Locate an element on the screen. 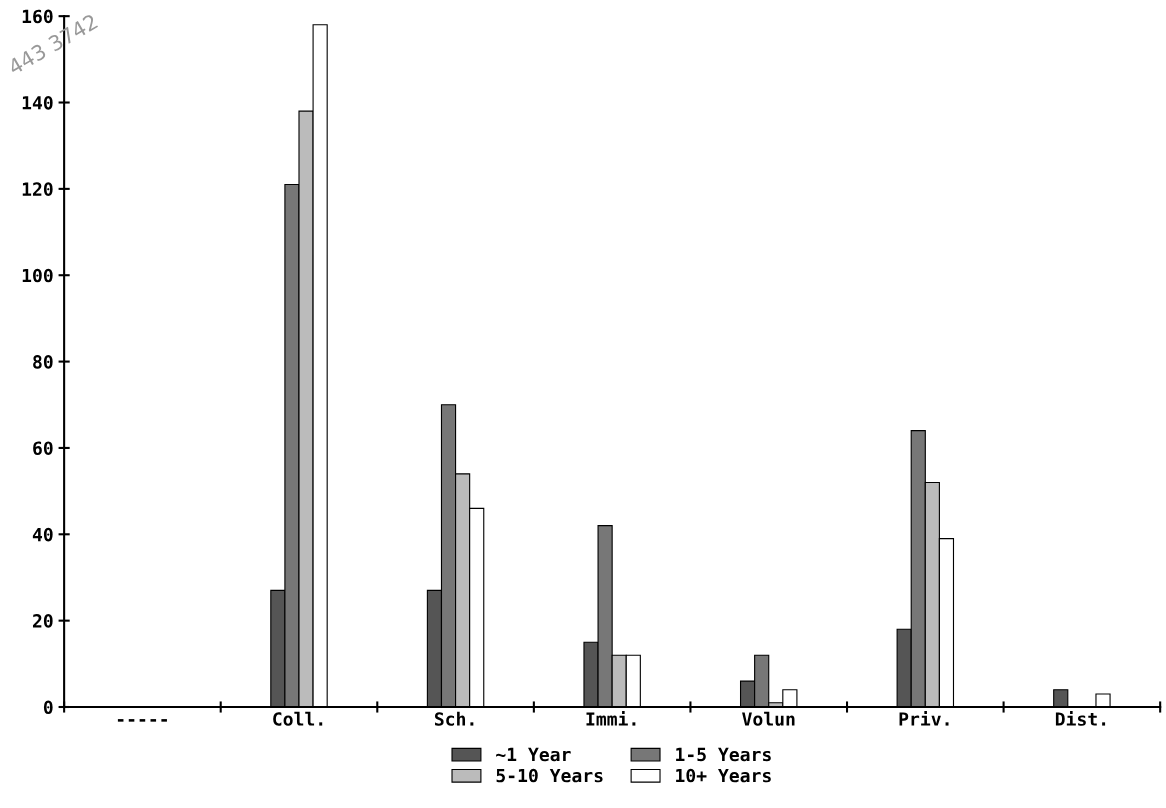  y-tick-label: 140 is located at coordinates (37, 102).